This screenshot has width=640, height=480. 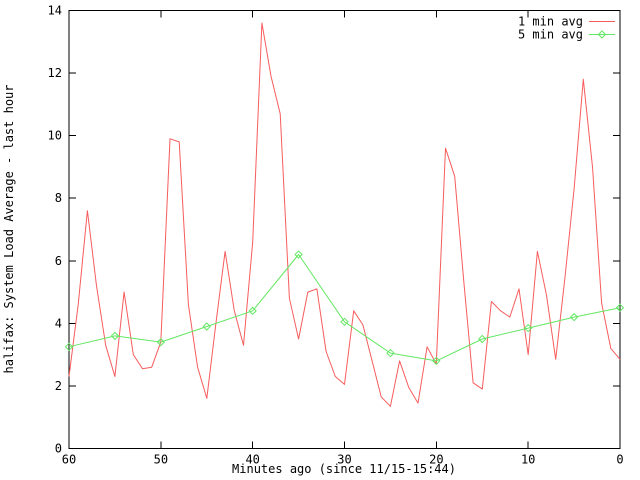 I want to click on x-axis-title: Minutes ago (since 11/15-15:44), so click(x=344, y=469).